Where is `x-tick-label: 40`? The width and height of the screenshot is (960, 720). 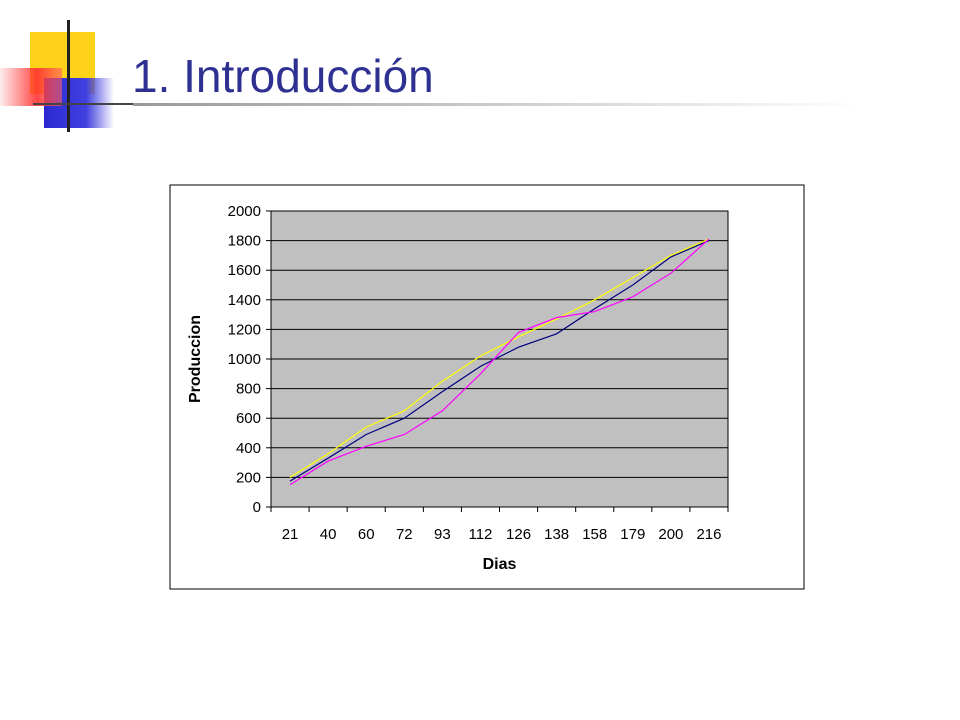 x-tick-label: 40 is located at coordinates (328, 534).